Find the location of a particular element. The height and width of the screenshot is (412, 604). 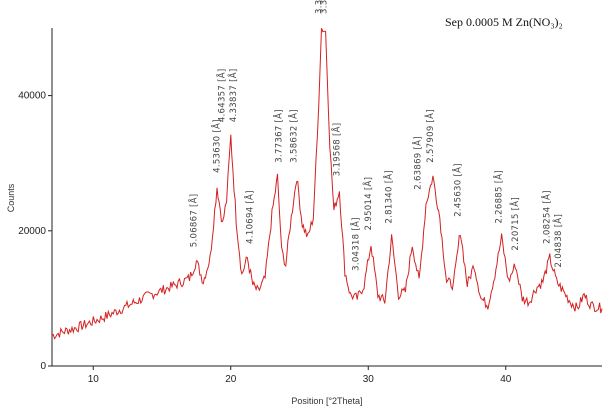

peak-label: 2.04838 [Å] is located at coordinates (558, 241).